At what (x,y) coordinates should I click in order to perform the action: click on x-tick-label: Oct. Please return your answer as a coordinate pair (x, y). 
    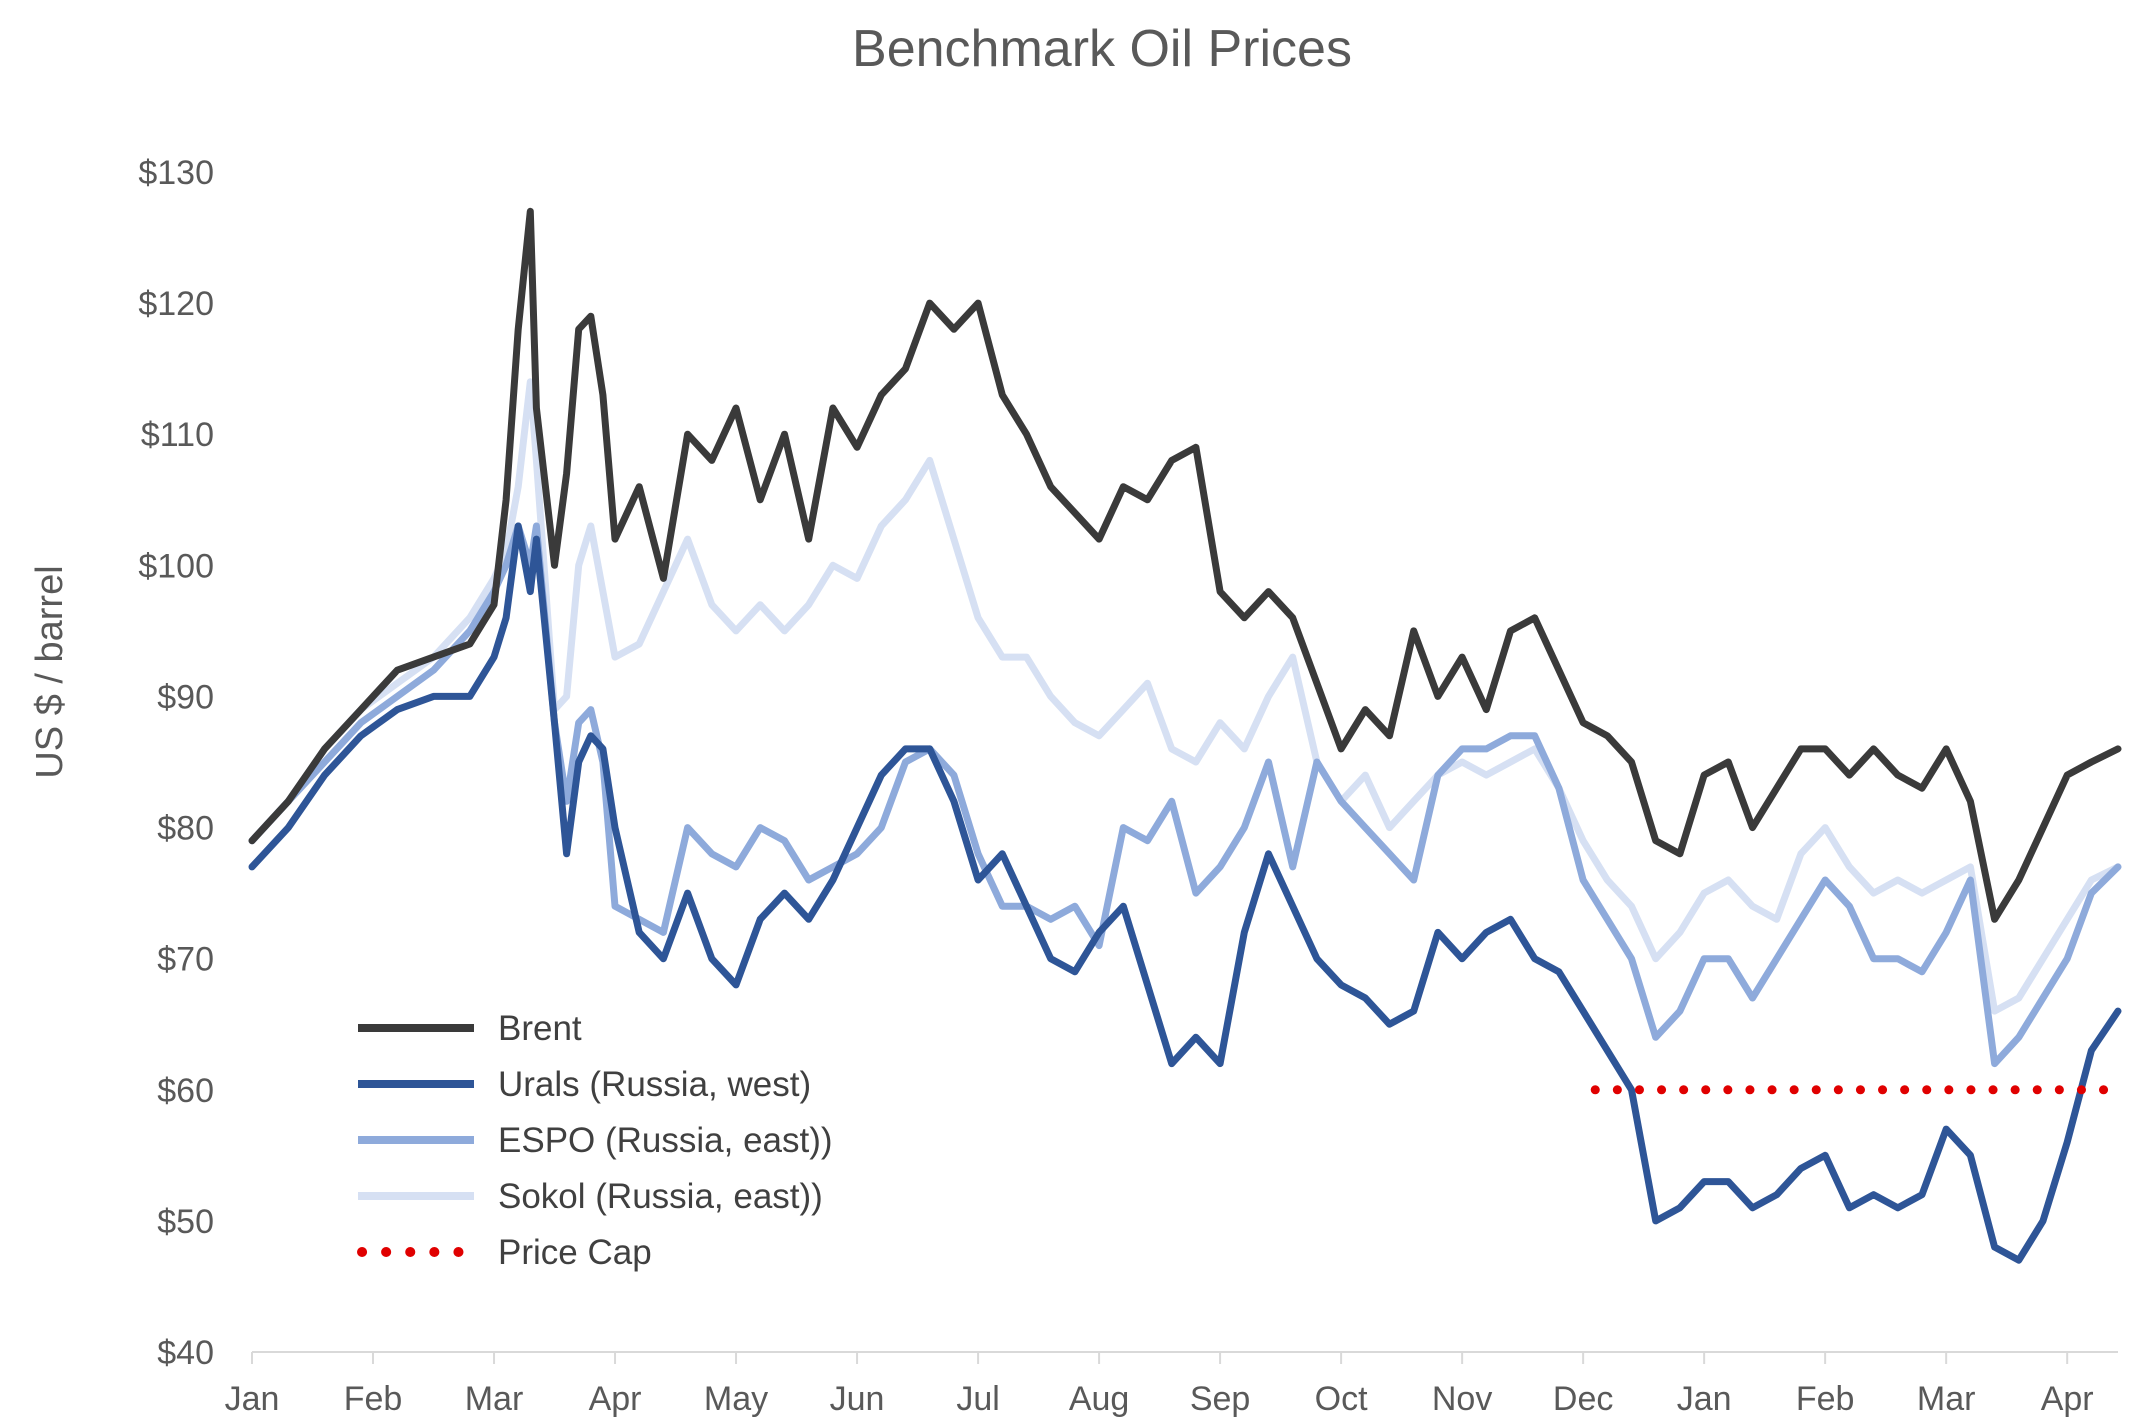
    Looking at the image, I should click on (1341, 1399).